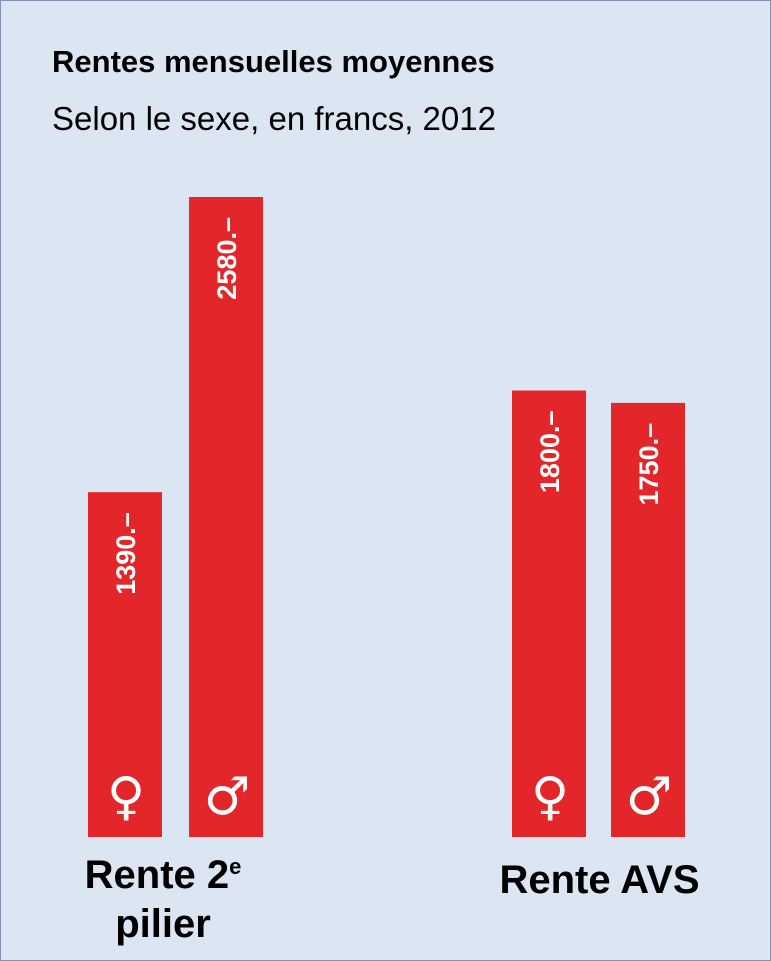 This screenshot has height=961, width=771. What do you see at coordinates (273, 61) in the screenshot?
I see `chart-title: Rentes mensuelles moyennes` at bounding box center [273, 61].